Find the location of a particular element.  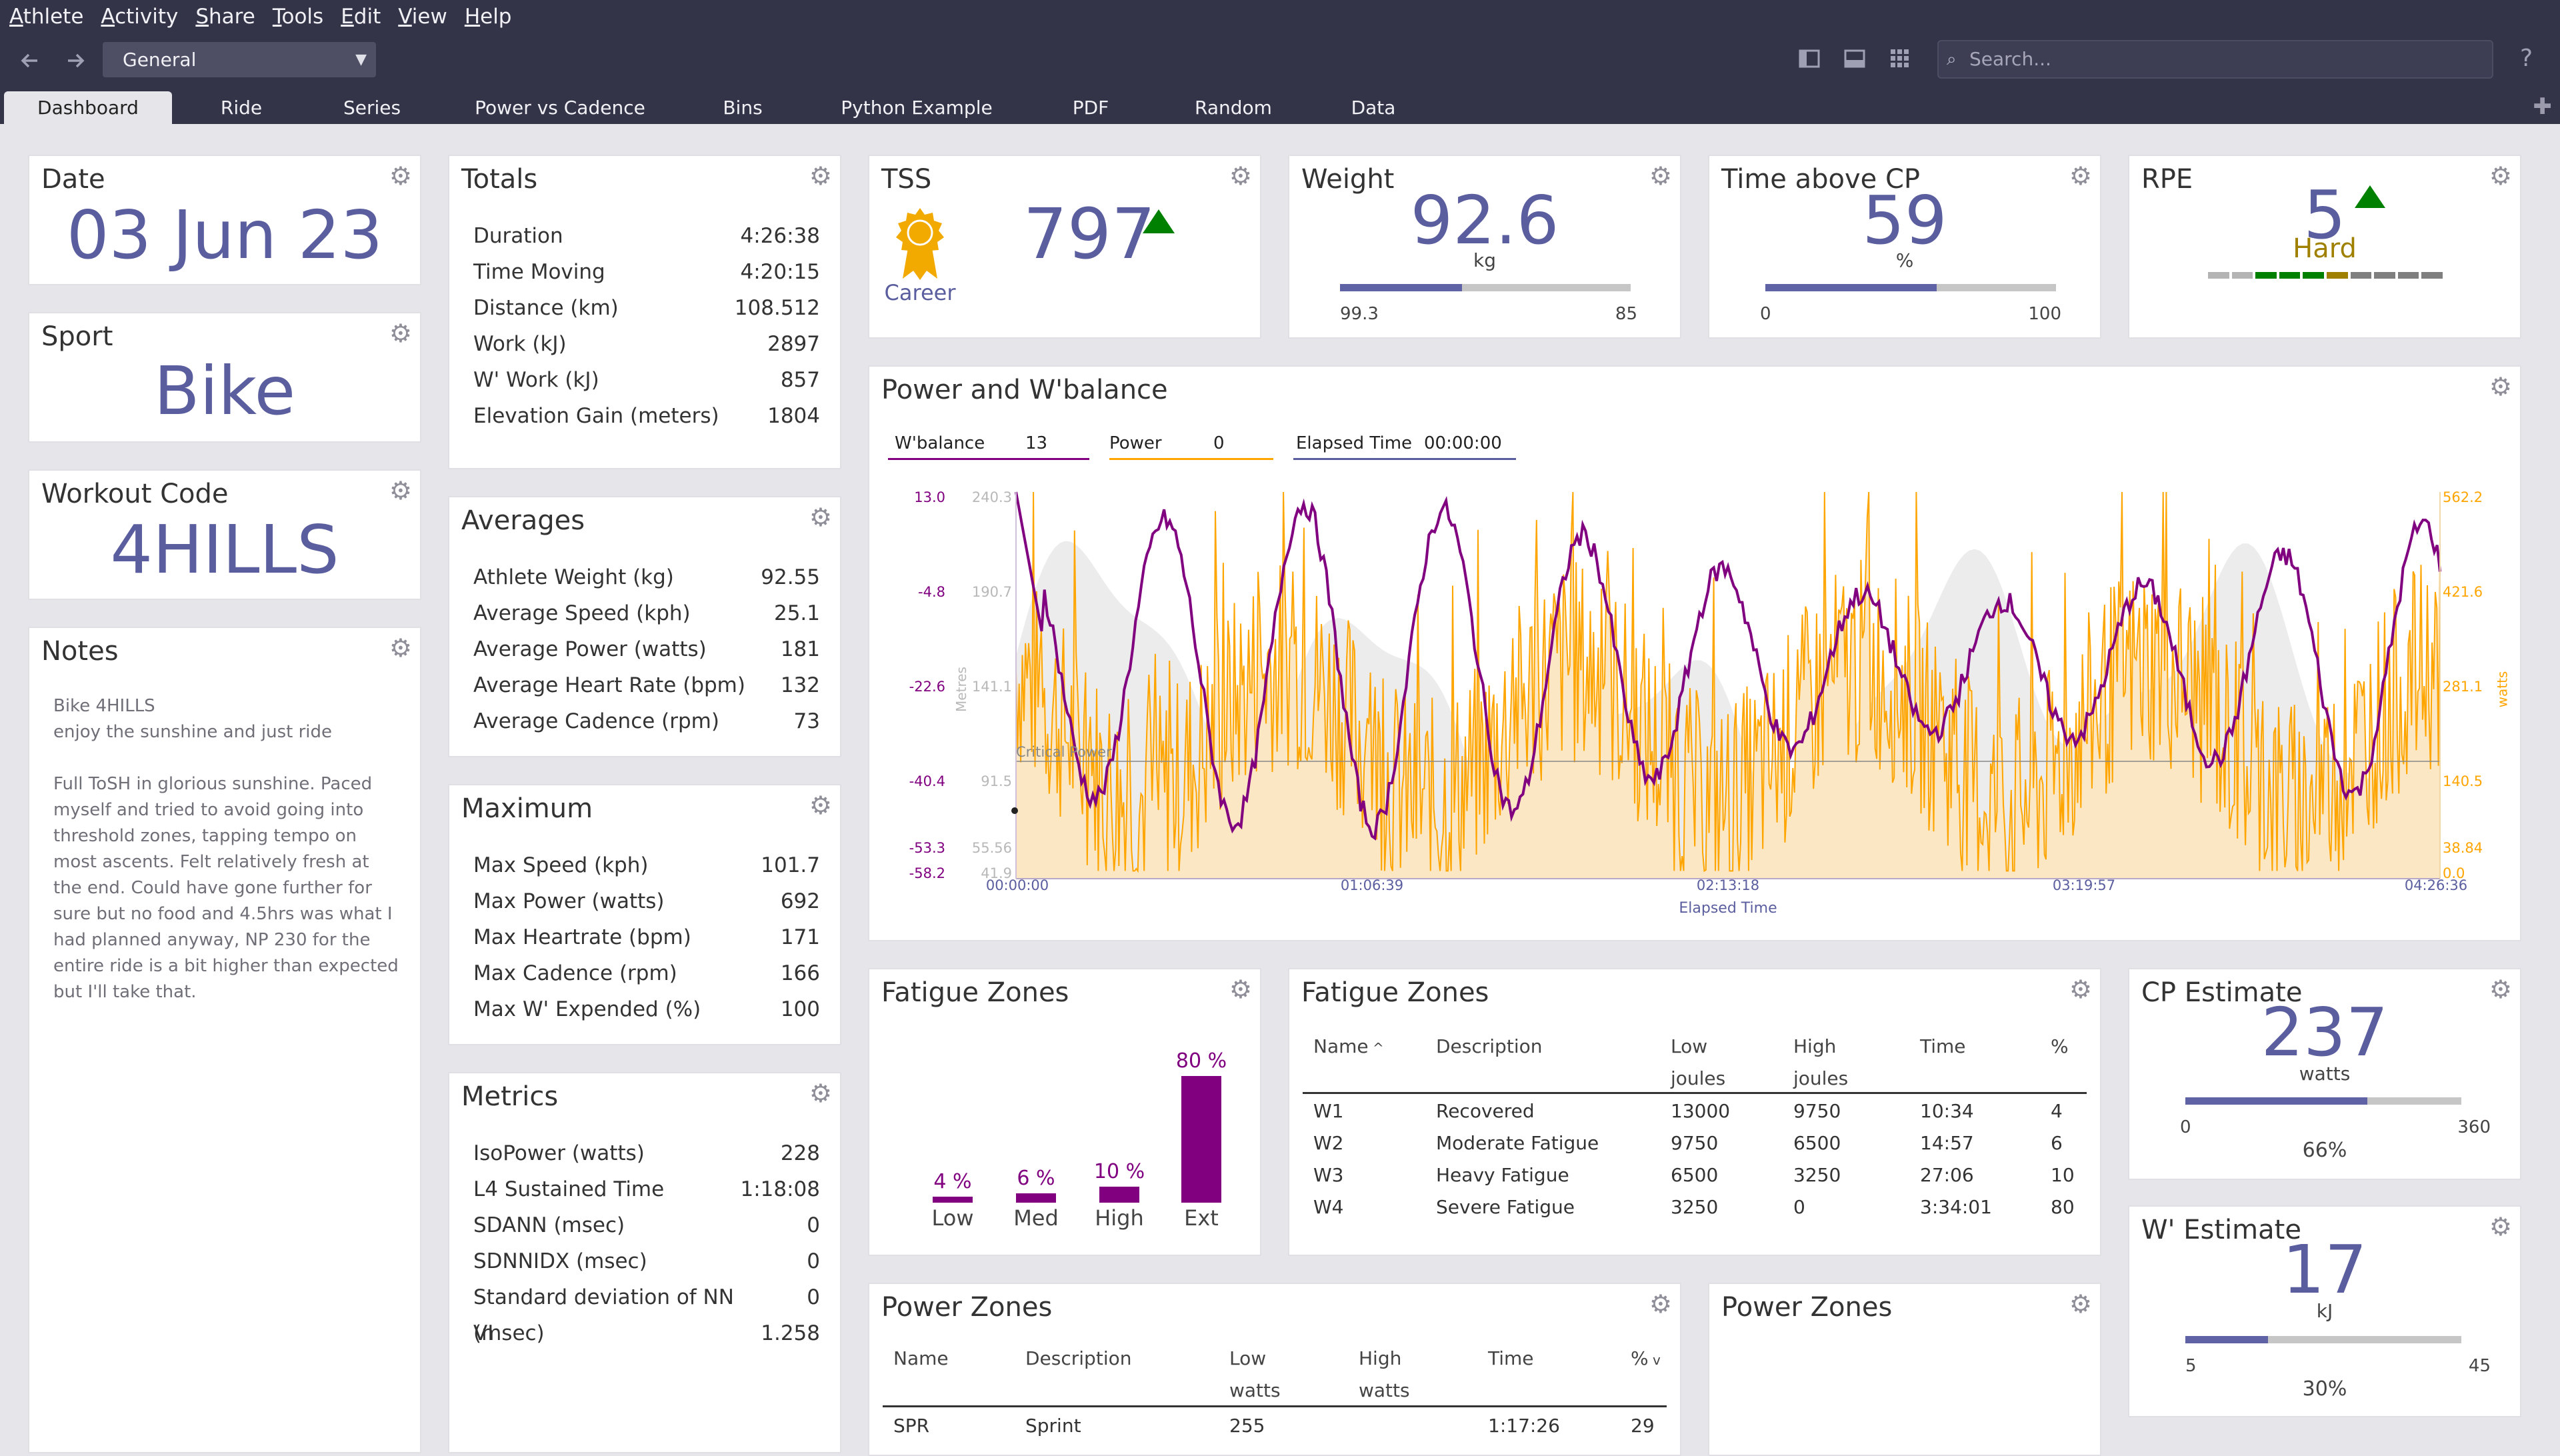

tab-bins: Bins is located at coordinates (743, 108).